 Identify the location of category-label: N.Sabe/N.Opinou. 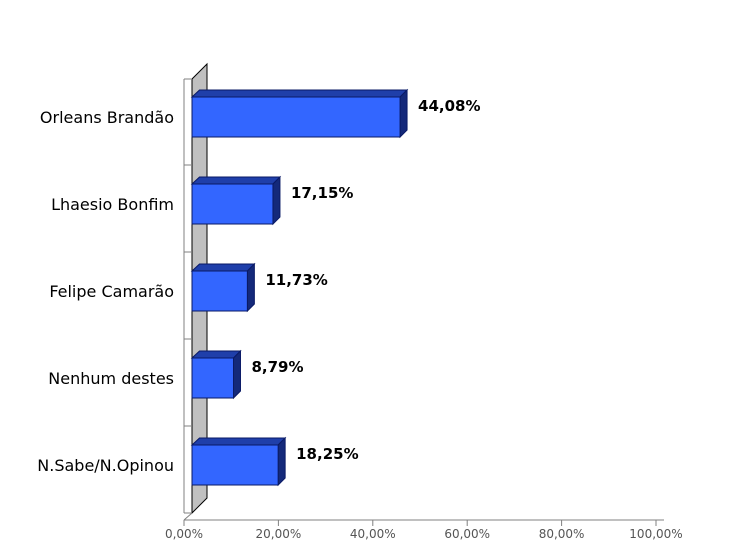
(105, 465).